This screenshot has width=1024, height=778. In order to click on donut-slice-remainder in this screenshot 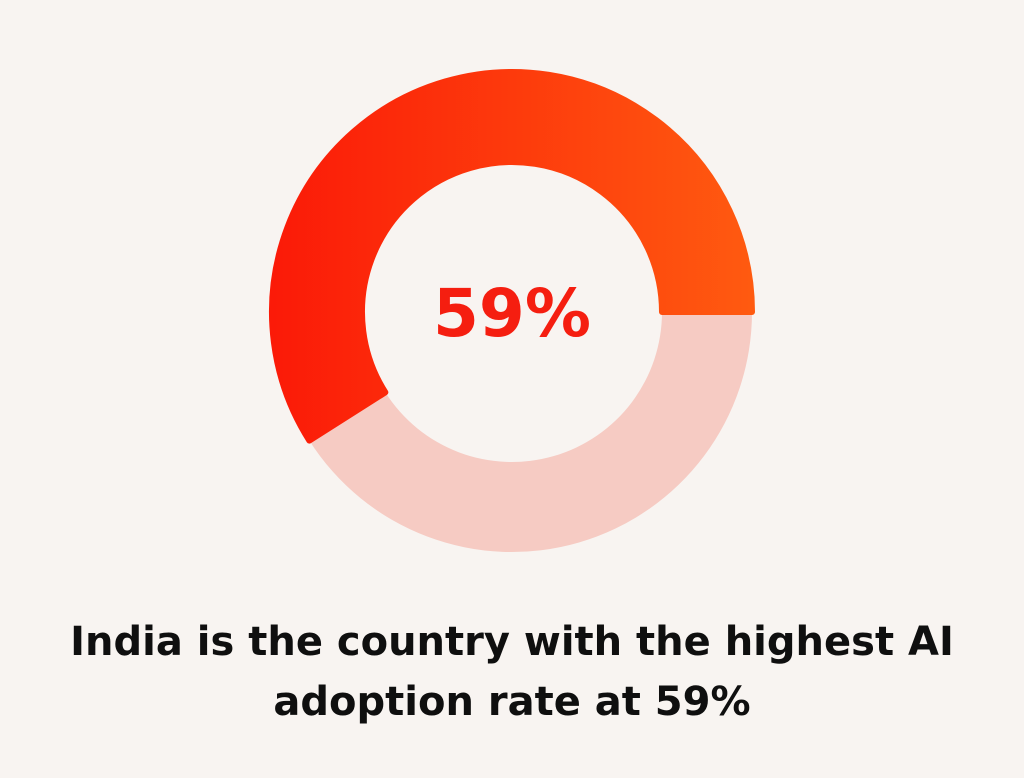, I will do `click(530, 432)`.